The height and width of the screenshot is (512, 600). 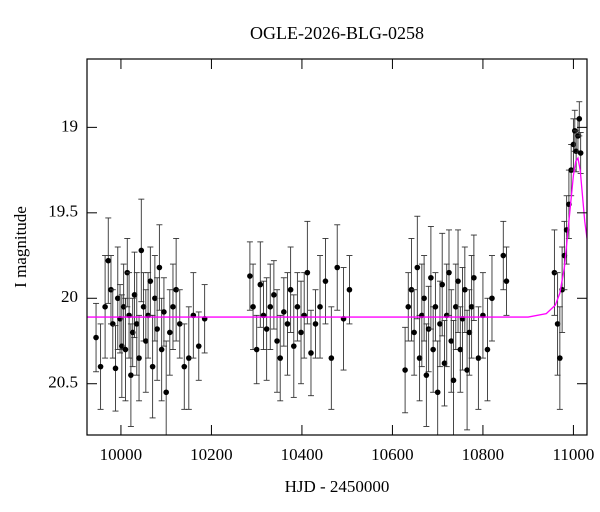 I want to click on y-tick-label: 19, so click(x=69, y=125).